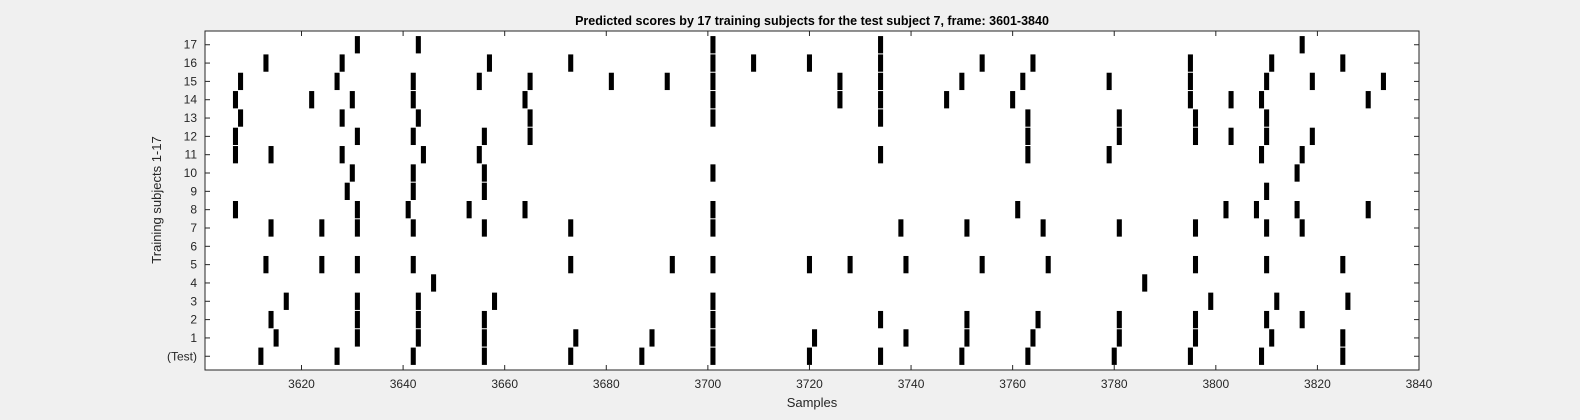 The height and width of the screenshot is (420, 1580). Describe the element at coordinates (1317, 384) in the screenshot. I see `x-tick-label: 3820` at that location.